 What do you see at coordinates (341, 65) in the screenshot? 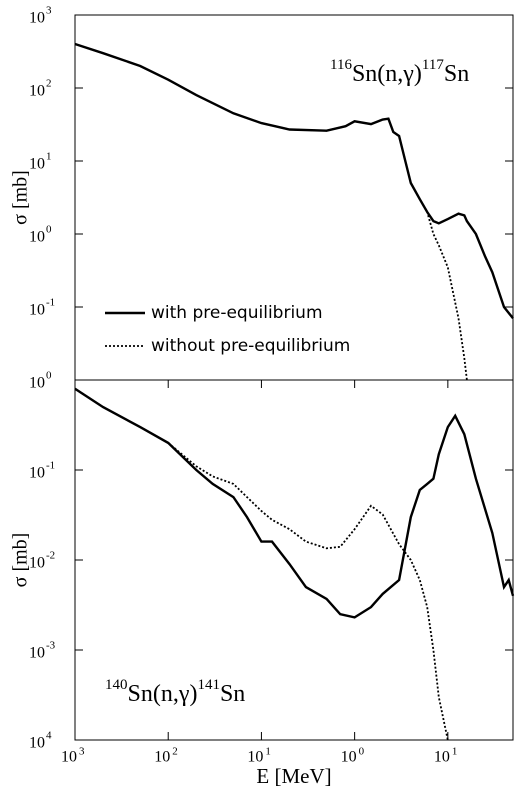
I see `annotation-part: 116` at bounding box center [341, 65].